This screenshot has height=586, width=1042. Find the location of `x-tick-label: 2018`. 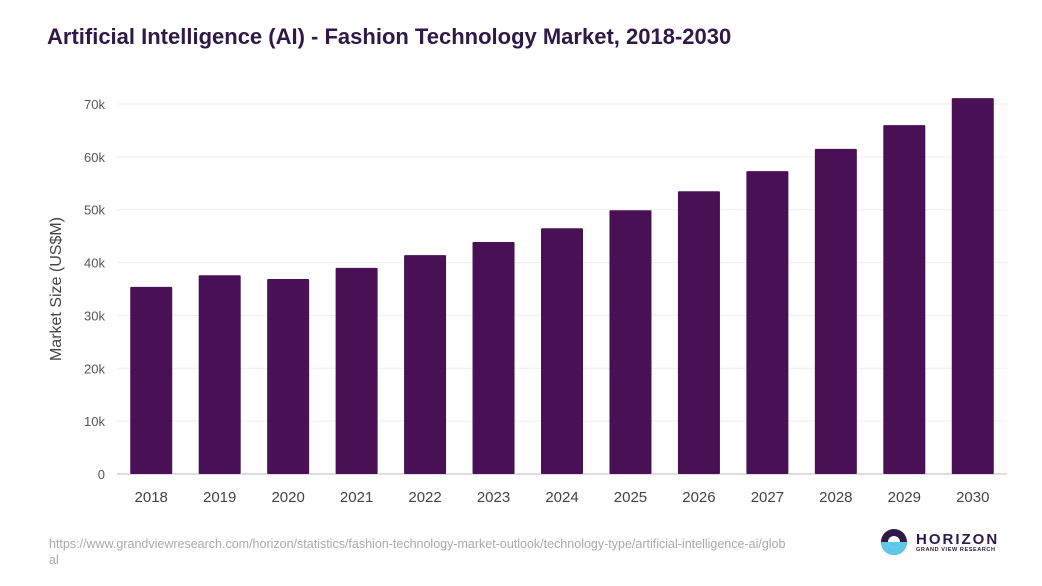

x-tick-label: 2018 is located at coordinates (151, 497).